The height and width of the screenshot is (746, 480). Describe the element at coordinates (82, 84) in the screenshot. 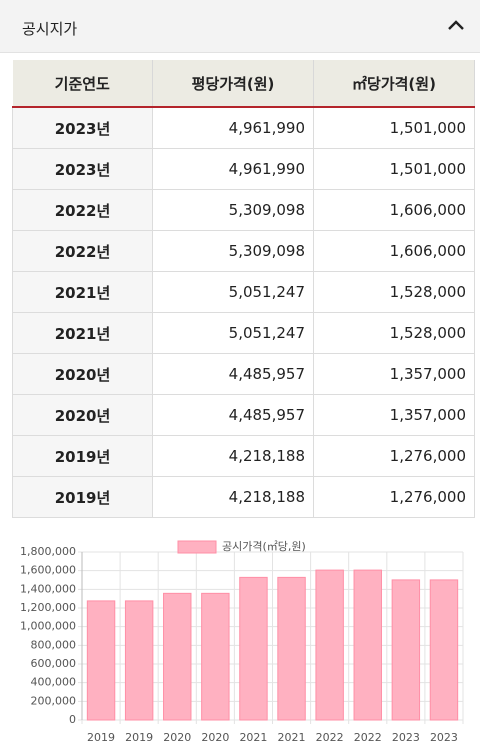

I see `column-header: 기준연도` at that location.